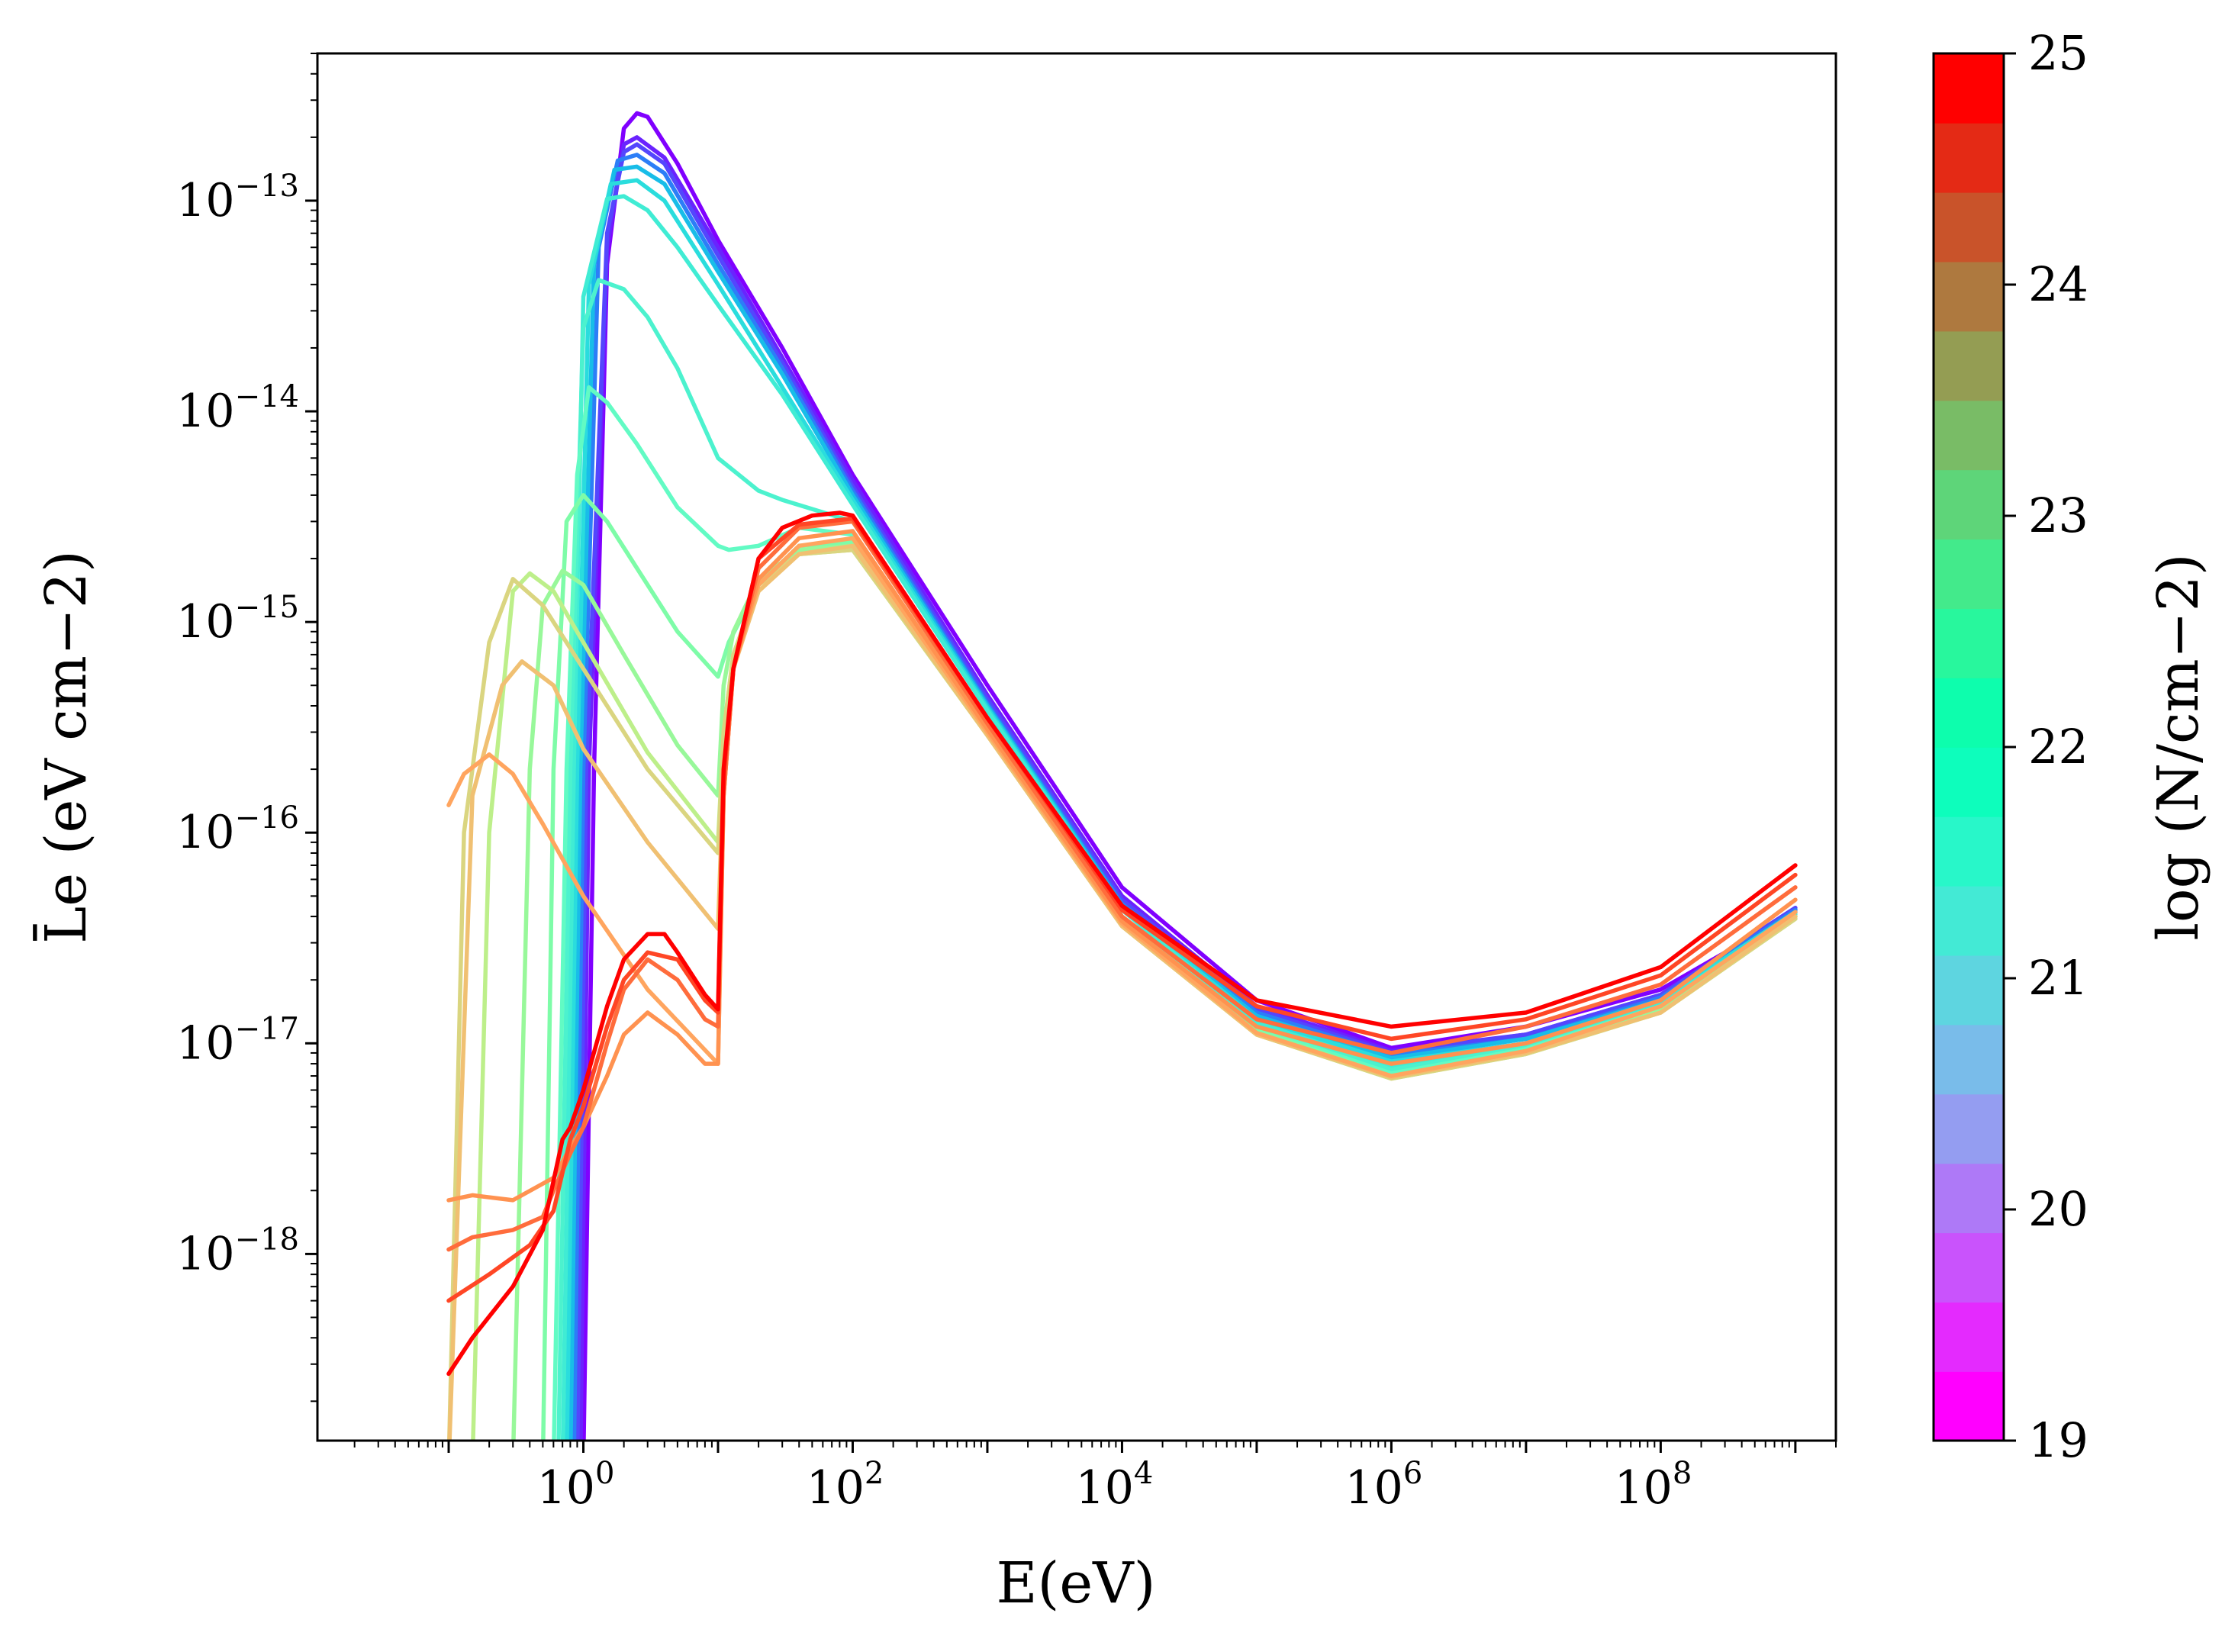 This screenshot has width=2222, height=1652. I want to click on y-tick-label: 10−18, so click(237, 1251).